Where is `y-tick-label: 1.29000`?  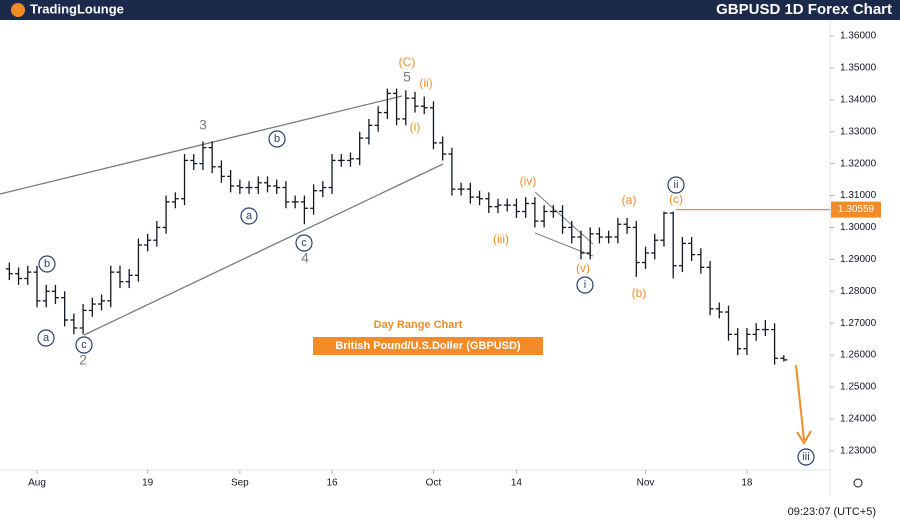
y-tick-label: 1.29000 is located at coordinates (858, 259).